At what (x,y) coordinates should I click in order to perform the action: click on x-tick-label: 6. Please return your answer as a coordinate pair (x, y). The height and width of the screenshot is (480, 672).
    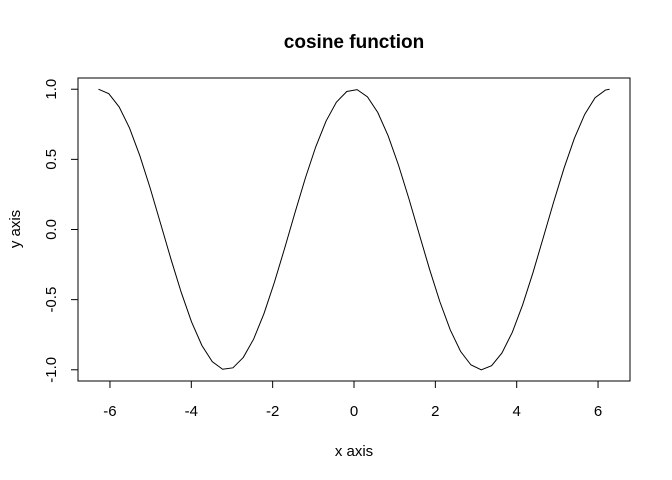
    Looking at the image, I should click on (598, 411).